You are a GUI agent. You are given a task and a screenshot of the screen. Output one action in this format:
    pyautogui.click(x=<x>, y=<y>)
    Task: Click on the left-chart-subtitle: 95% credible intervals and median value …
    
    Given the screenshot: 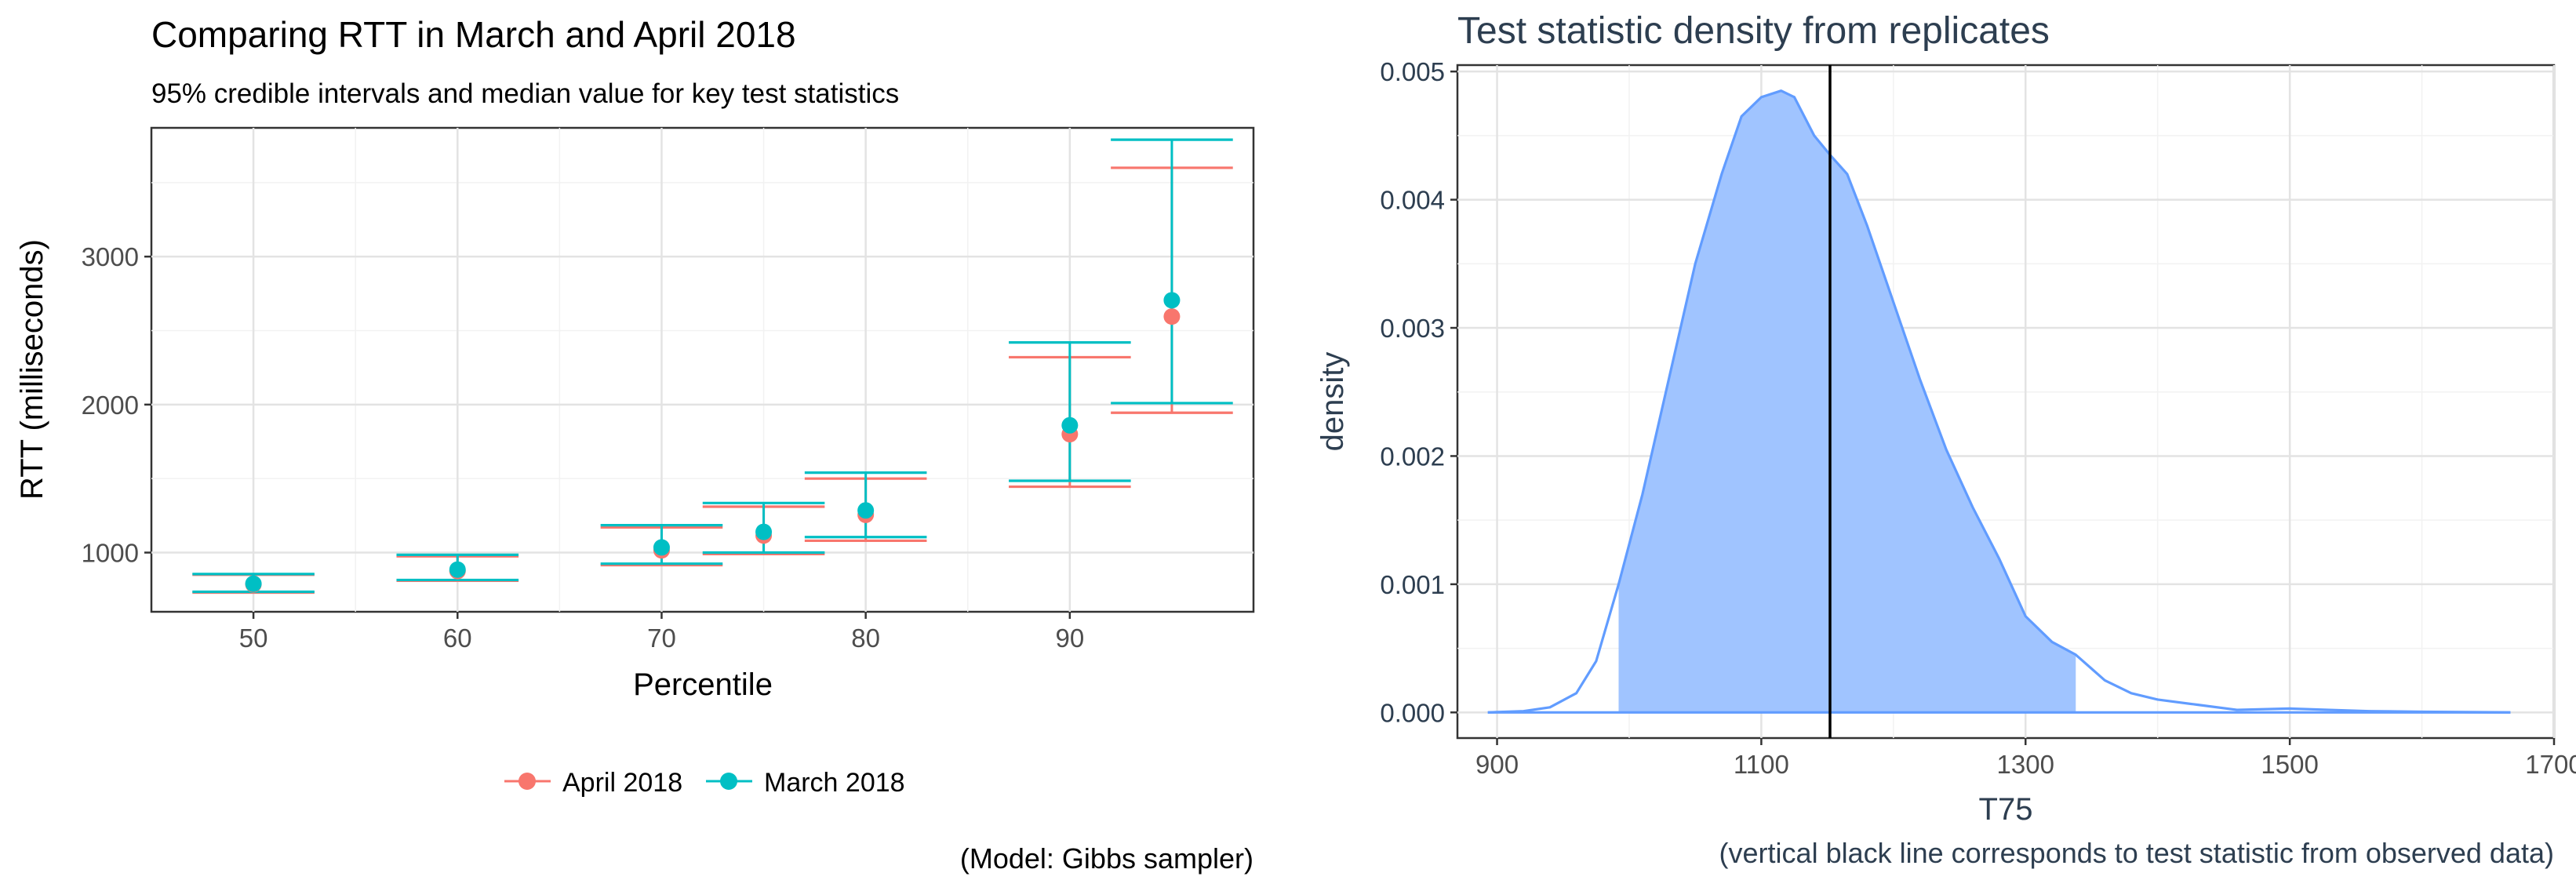 What is the action you would take?
    pyautogui.click(x=525, y=93)
    